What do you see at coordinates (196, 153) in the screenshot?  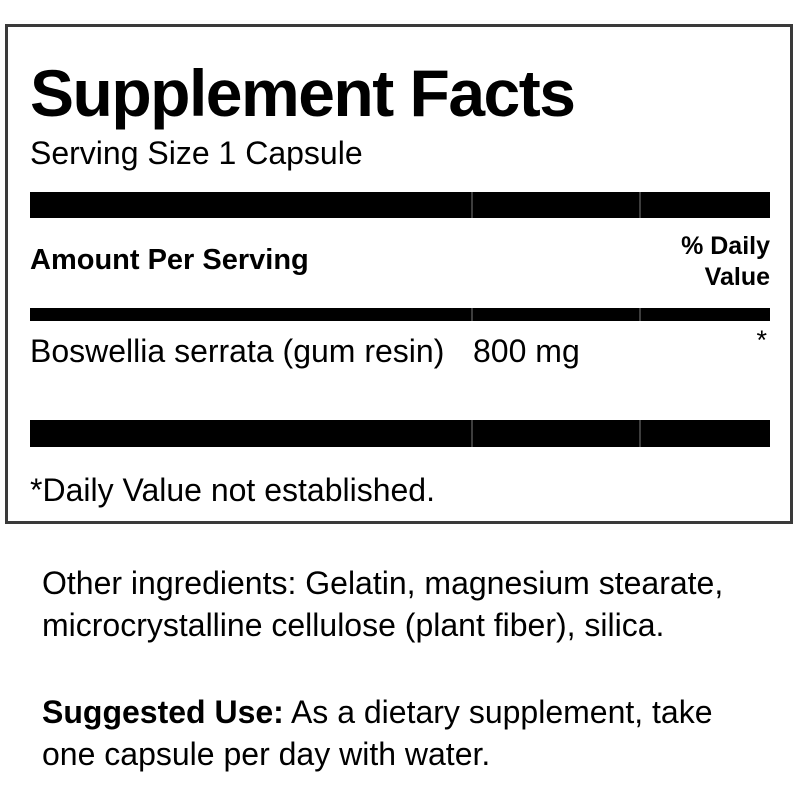 I see `serving-size-text: Serving Size 1 Capsule` at bounding box center [196, 153].